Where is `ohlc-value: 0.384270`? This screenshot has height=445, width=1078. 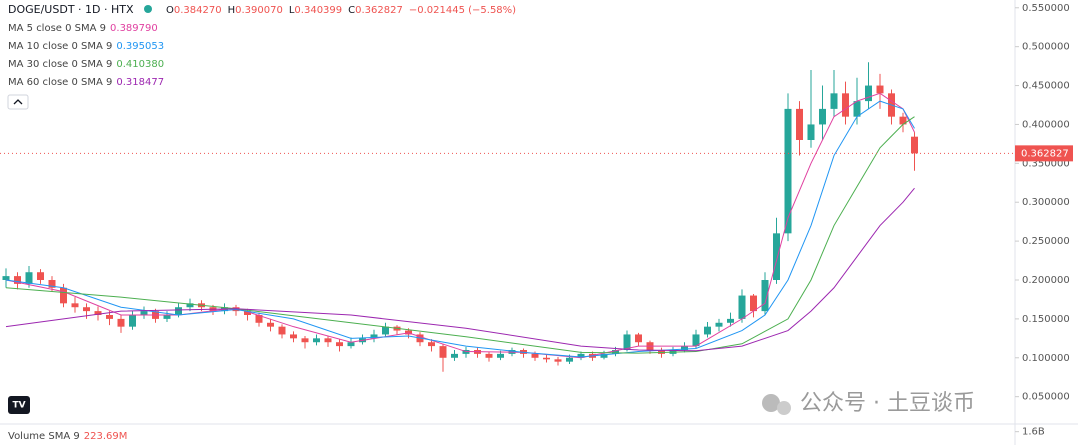 ohlc-value: 0.384270 is located at coordinates (198, 10).